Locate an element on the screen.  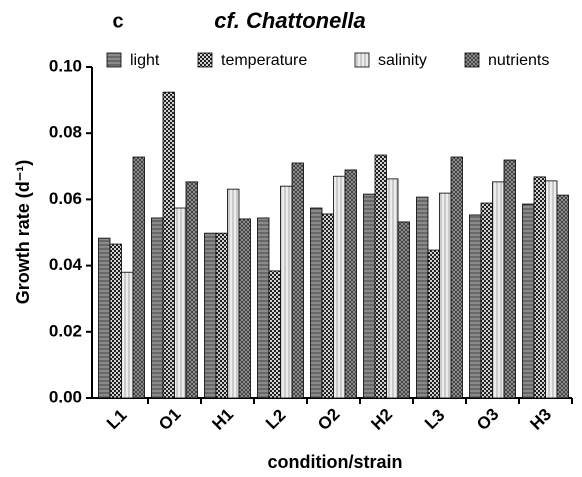
x-tick-label: H2 is located at coordinates (381, 419).